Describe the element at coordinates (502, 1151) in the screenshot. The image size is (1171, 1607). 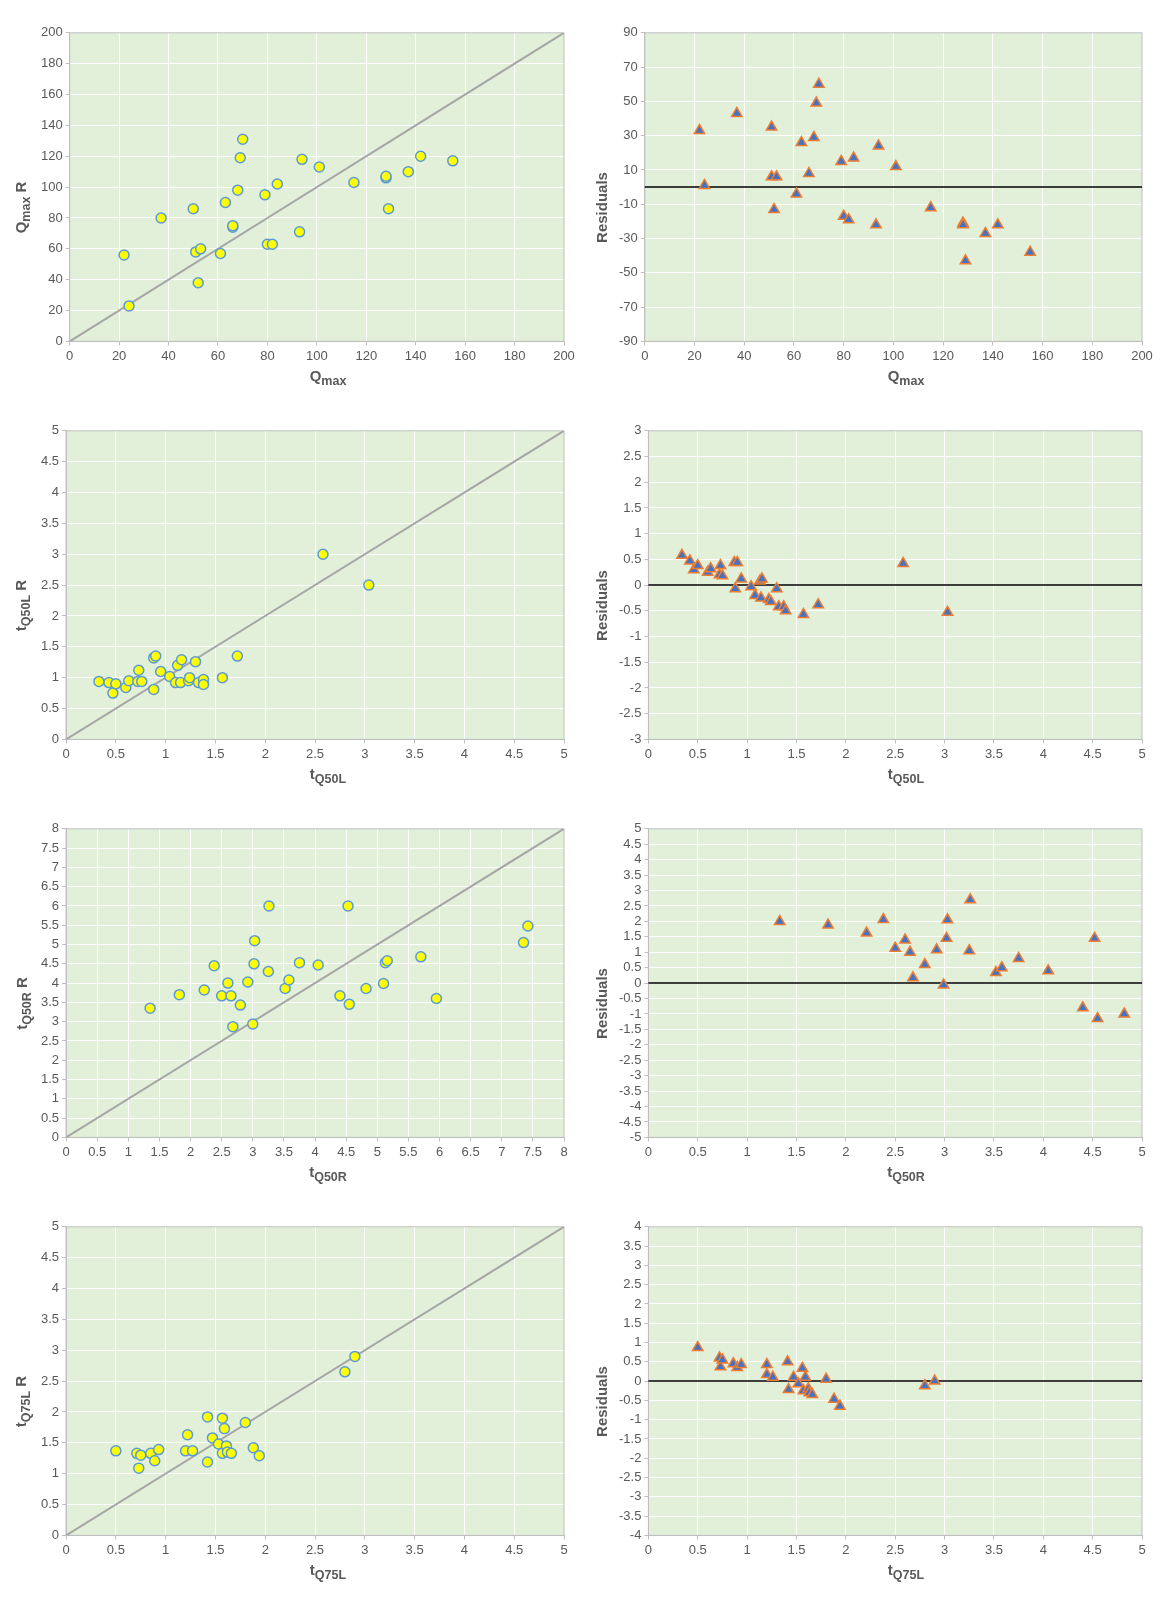
I see `x-tick-label: 7` at that location.